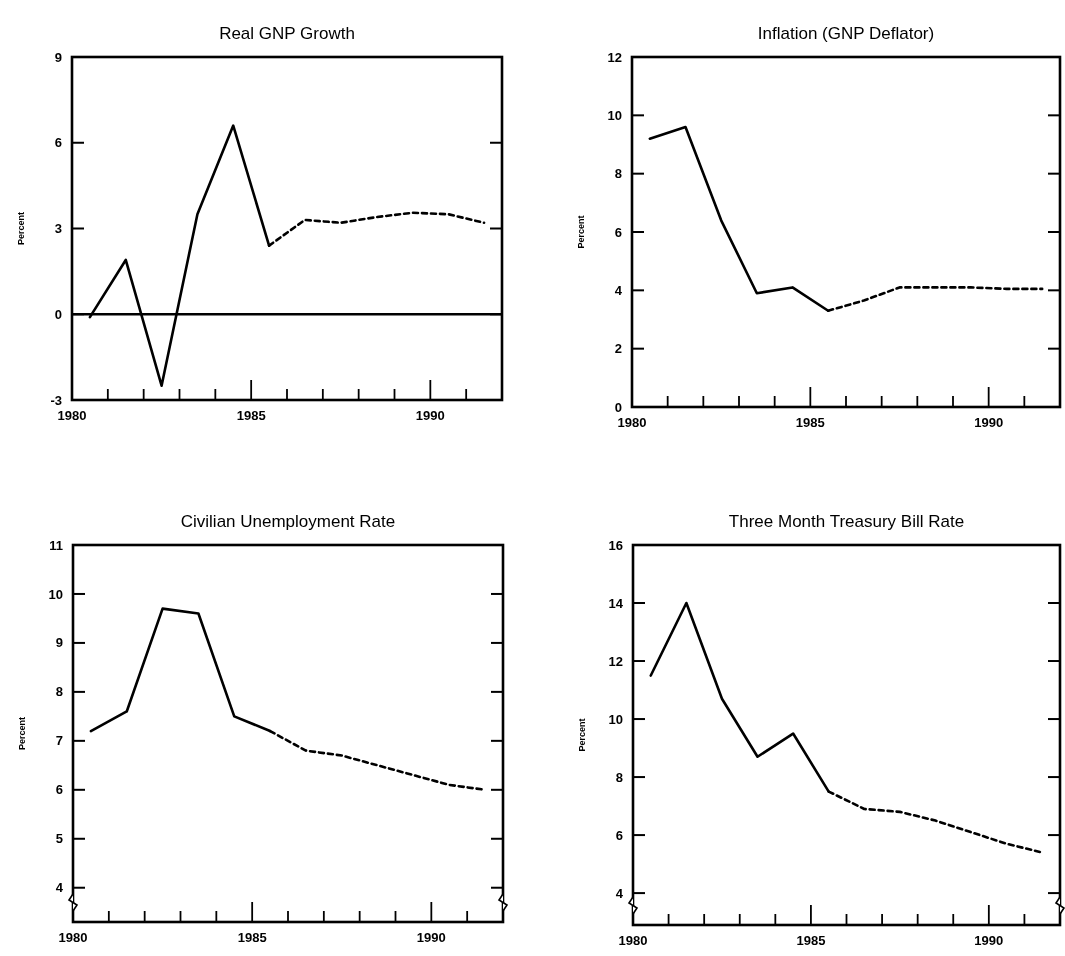 This screenshot has height=956, width=1065. I want to click on y-tick-label: 7, so click(59, 741).